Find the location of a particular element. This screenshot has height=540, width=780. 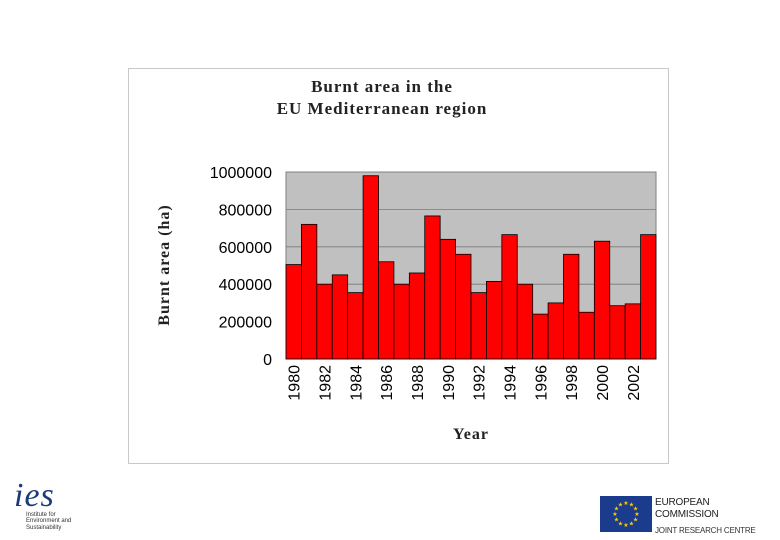

x-tick-label: 1980 is located at coordinates (295, 383).